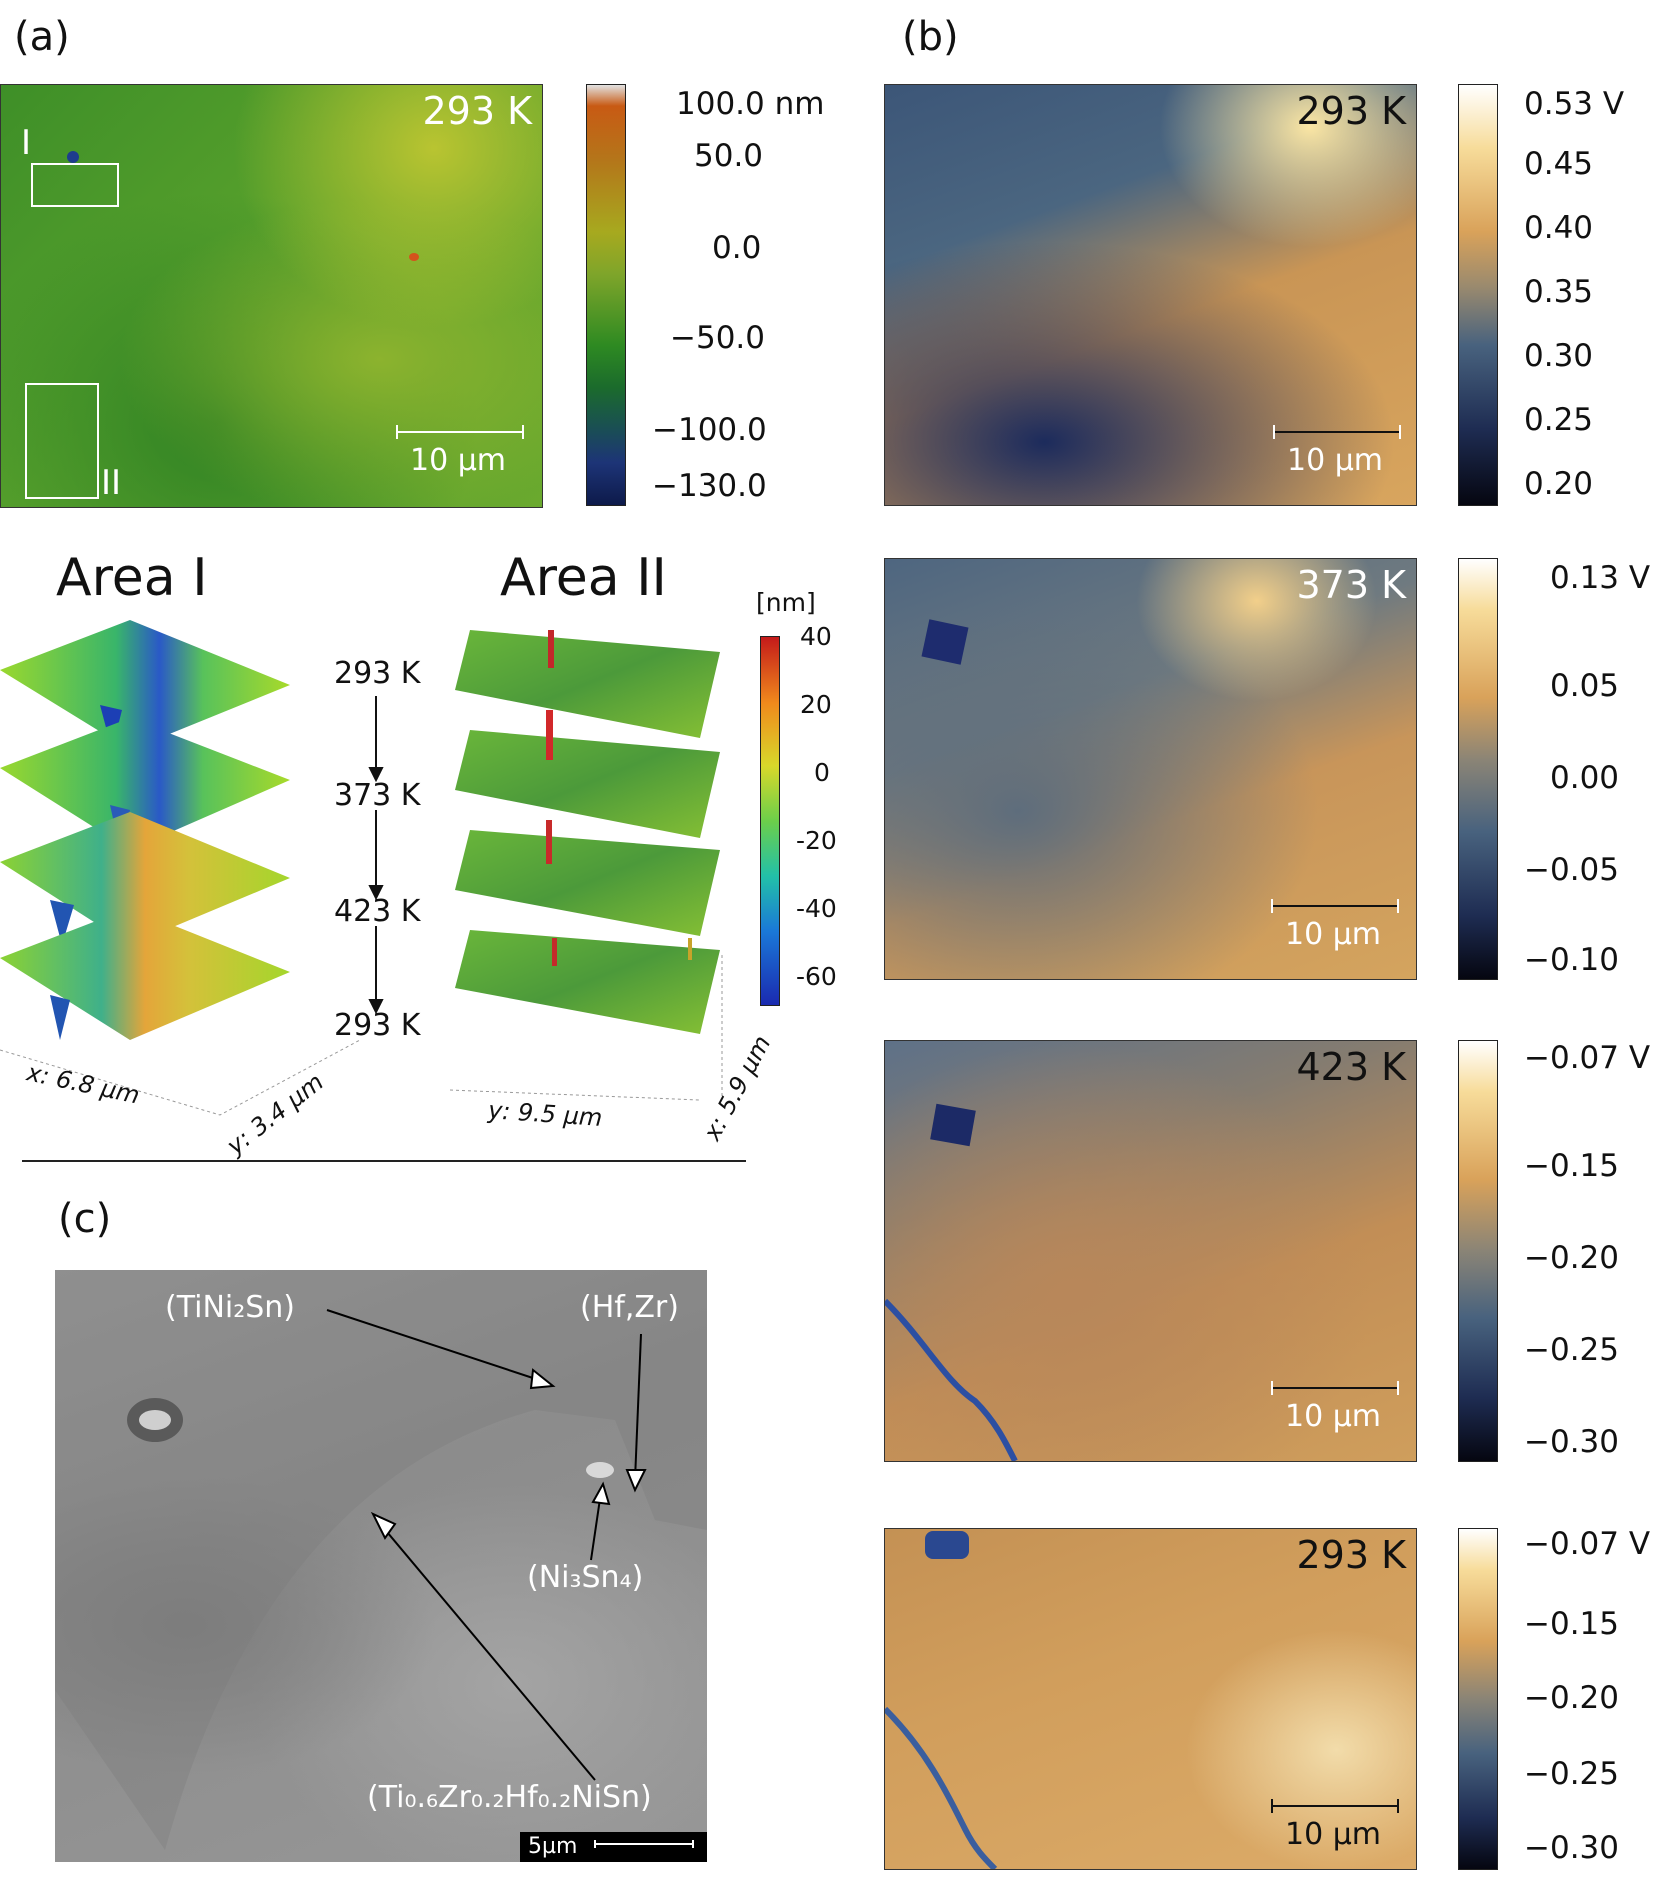 This screenshot has height=1889, width=1663. I want to click on height-tick: −130.0, so click(709, 486).